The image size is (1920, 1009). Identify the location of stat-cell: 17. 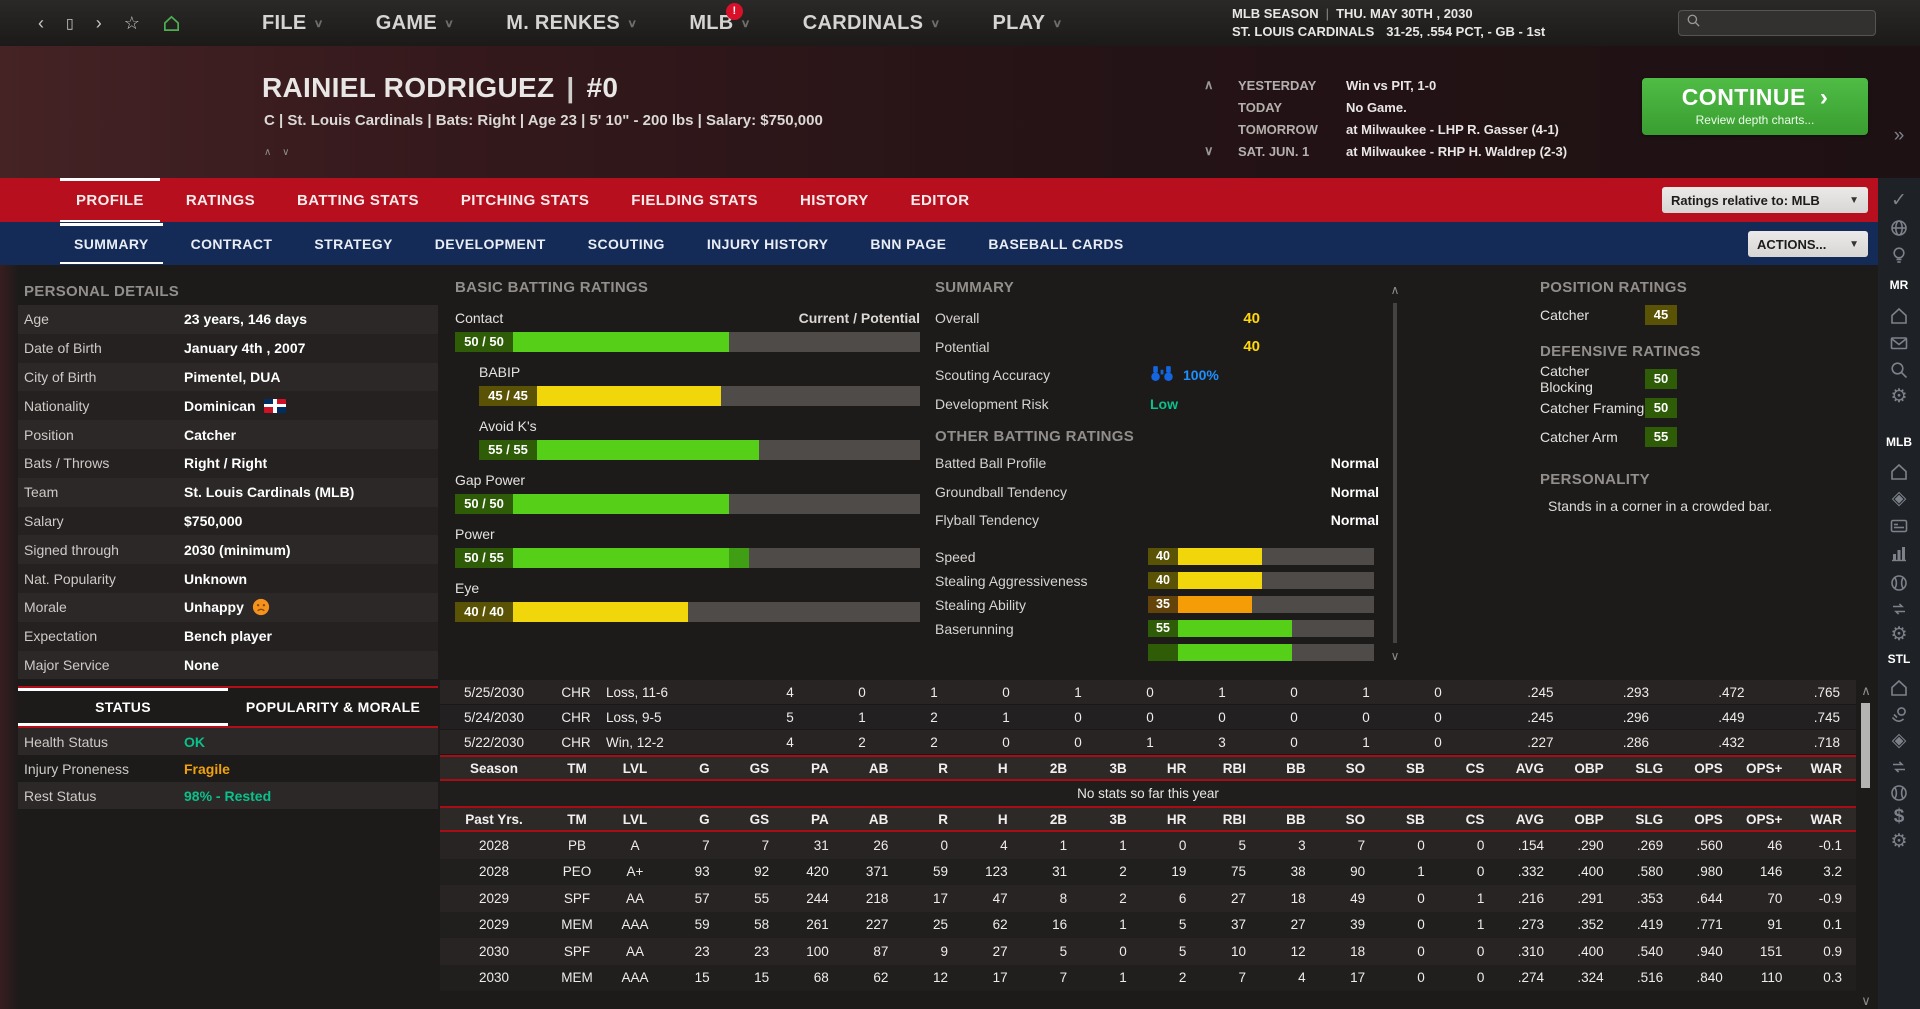
(1000, 978).